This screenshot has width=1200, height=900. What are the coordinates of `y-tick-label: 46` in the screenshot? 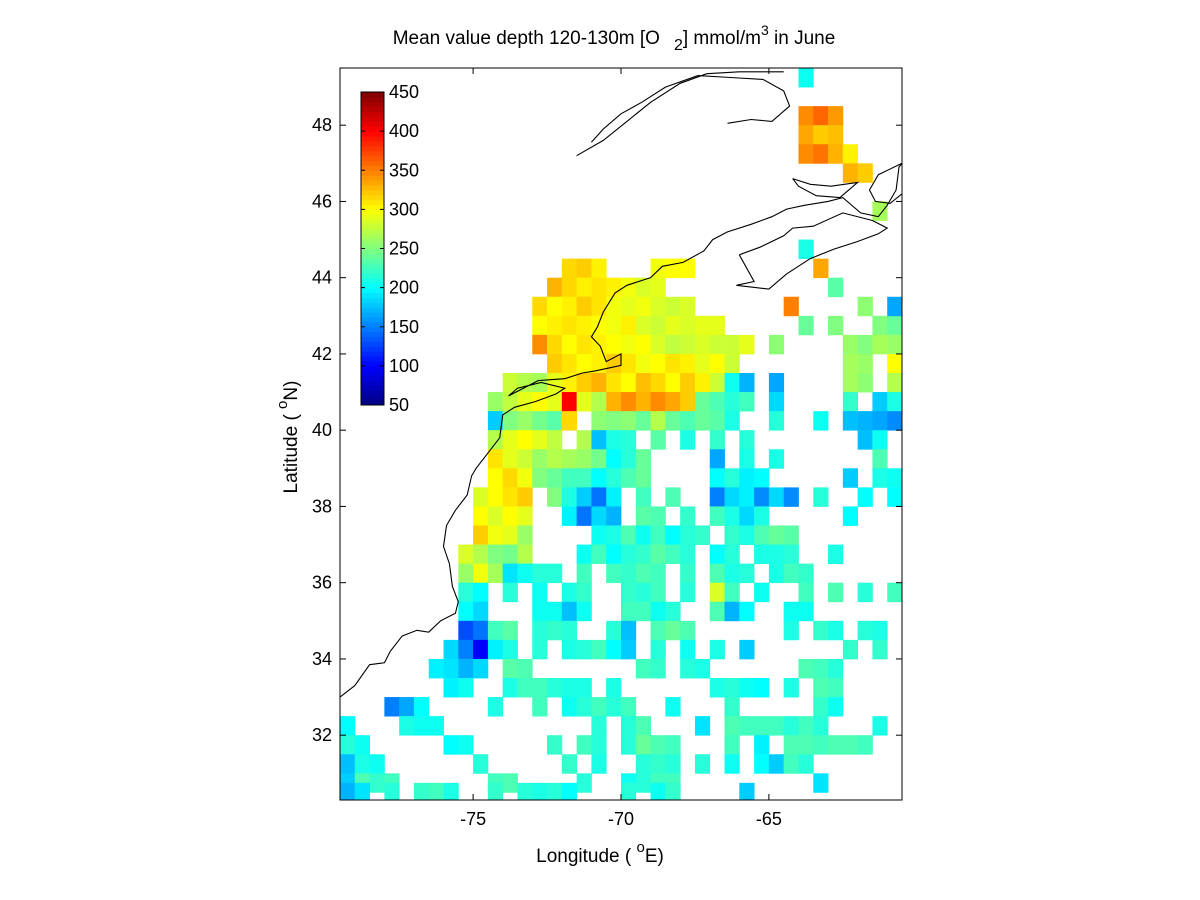 It's located at (322, 201).